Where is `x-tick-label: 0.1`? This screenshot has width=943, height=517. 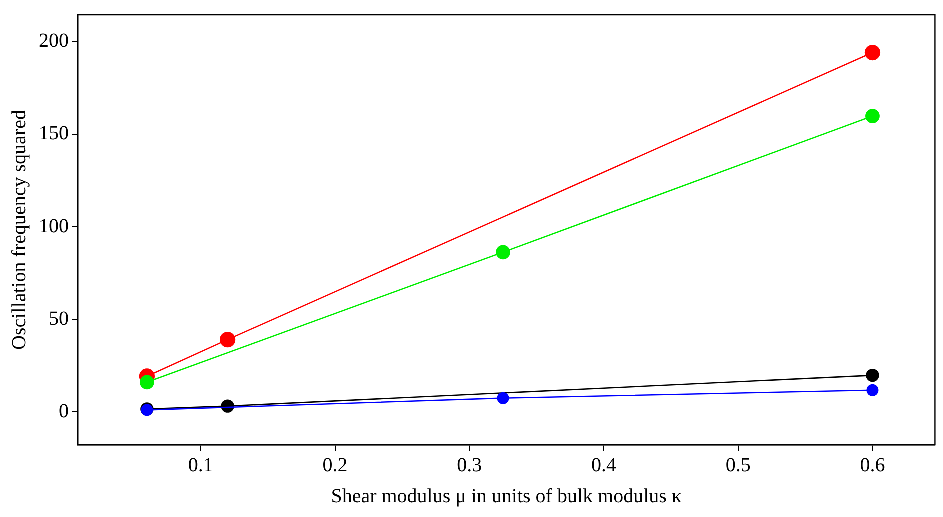
x-tick-label: 0.1 is located at coordinates (201, 465).